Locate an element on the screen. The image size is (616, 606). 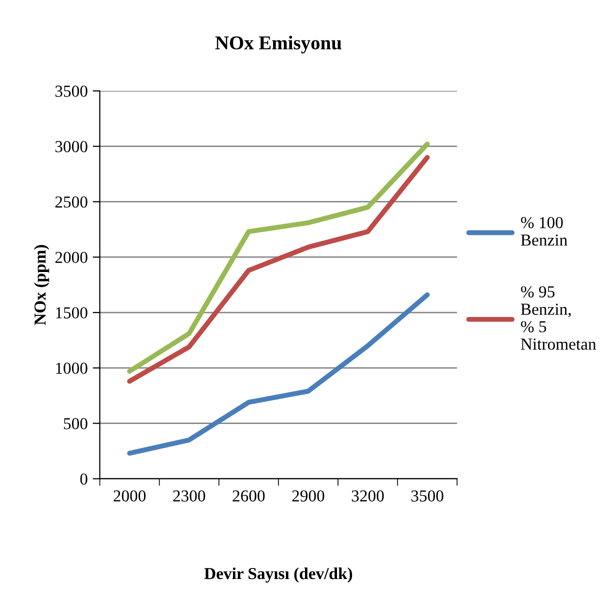
y-tick-label: 3000 is located at coordinates (71, 146).